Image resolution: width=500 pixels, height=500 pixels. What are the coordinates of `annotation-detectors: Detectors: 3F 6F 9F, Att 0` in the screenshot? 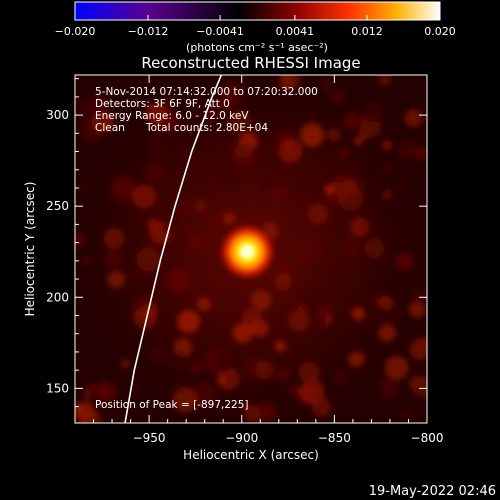 It's located at (162, 104).